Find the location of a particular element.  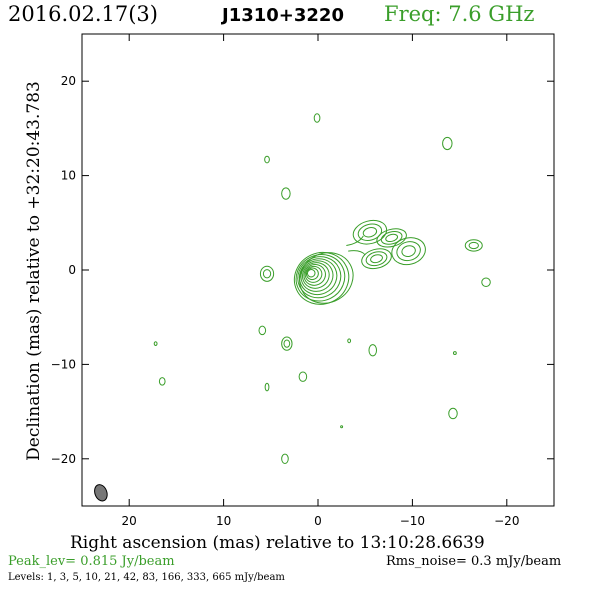

source-name: J1310+3220 is located at coordinates (283, 15).